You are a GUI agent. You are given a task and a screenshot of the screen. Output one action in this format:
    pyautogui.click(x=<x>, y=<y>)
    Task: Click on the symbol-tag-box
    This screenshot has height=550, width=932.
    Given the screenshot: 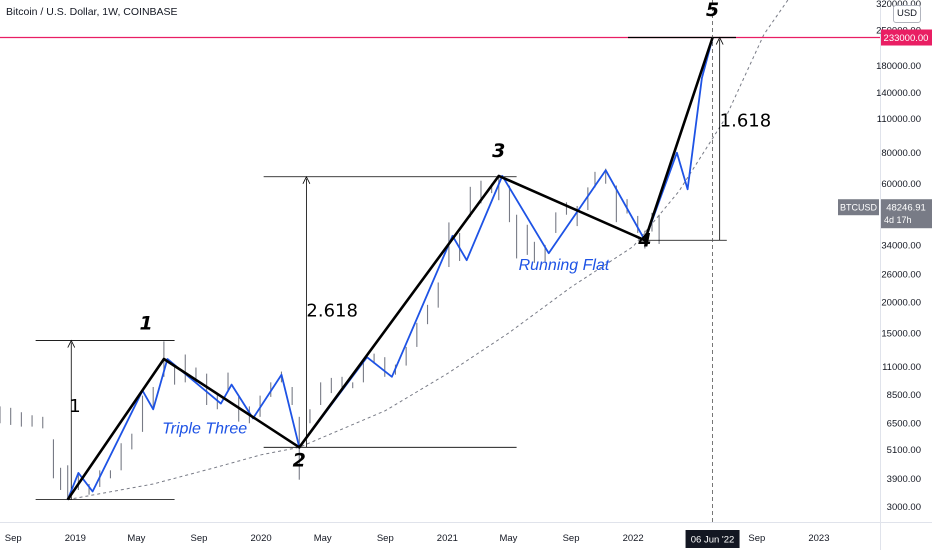 What is the action you would take?
    pyautogui.click(x=858, y=207)
    